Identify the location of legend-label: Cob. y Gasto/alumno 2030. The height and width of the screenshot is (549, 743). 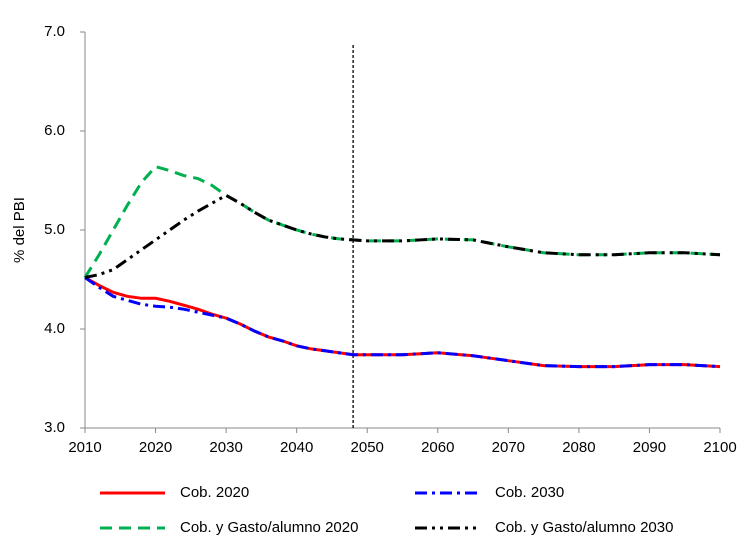
(584, 527).